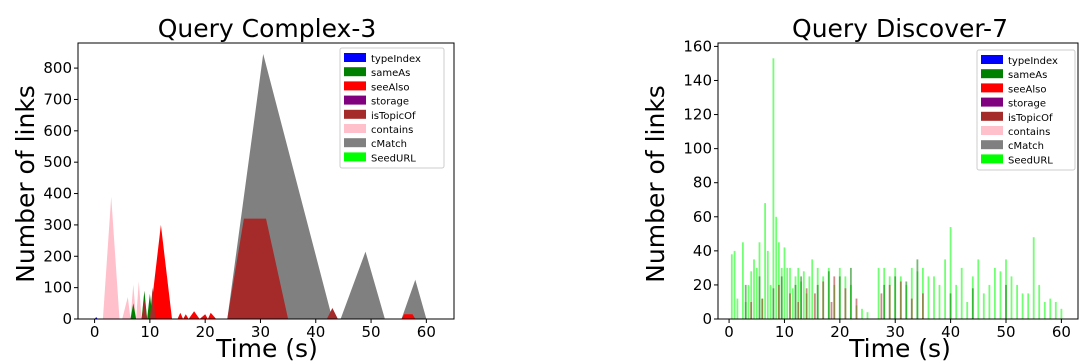 This screenshot has width=1084, height=363. What do you see at coordinates (697, 80) in the screenshot?
I see `y-tick-label: 140` at bounding box center [697, 80].